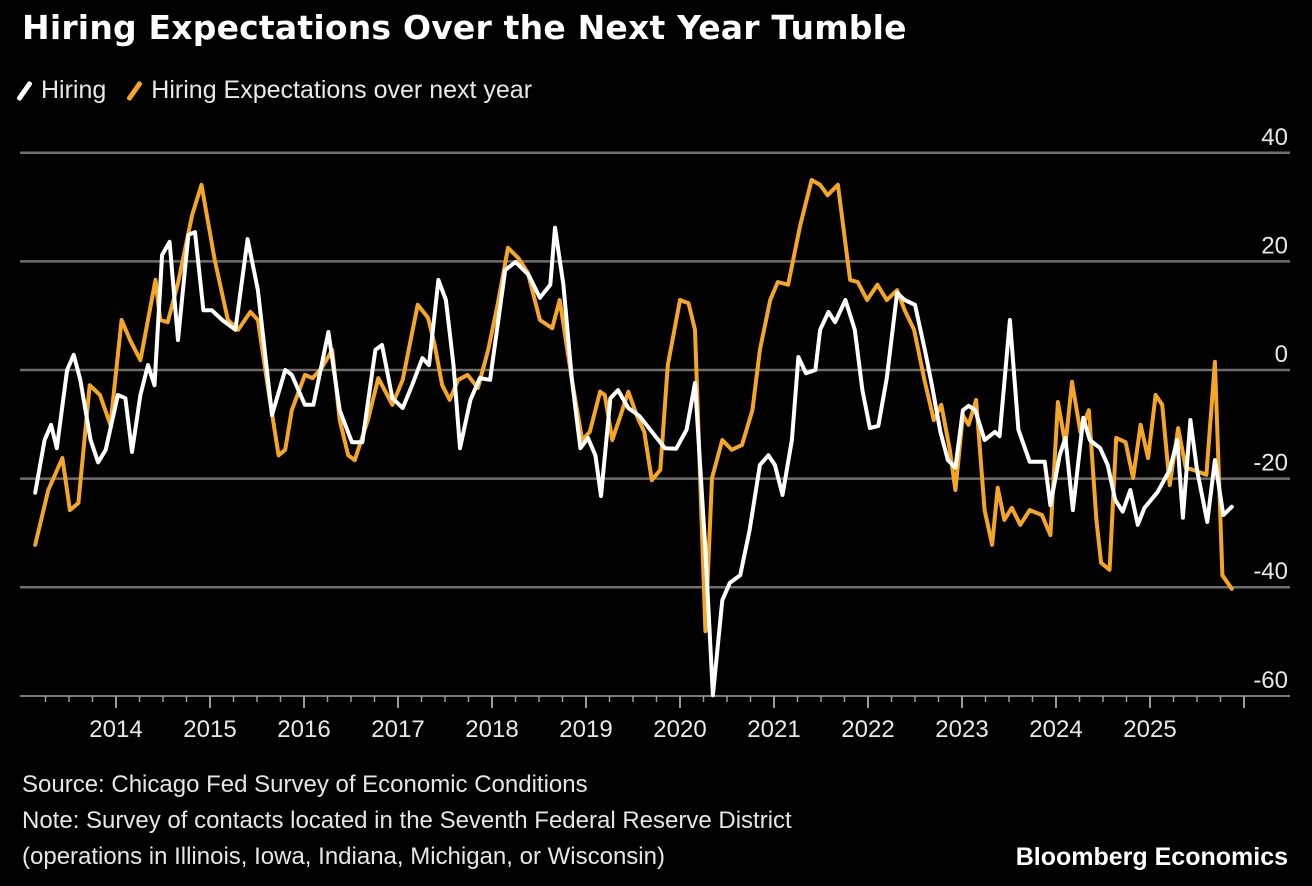  What do you see at coordinates (773, 729) in the screenshot?
I see `x-tick-label: 2021` at bounding box center [773, 729].